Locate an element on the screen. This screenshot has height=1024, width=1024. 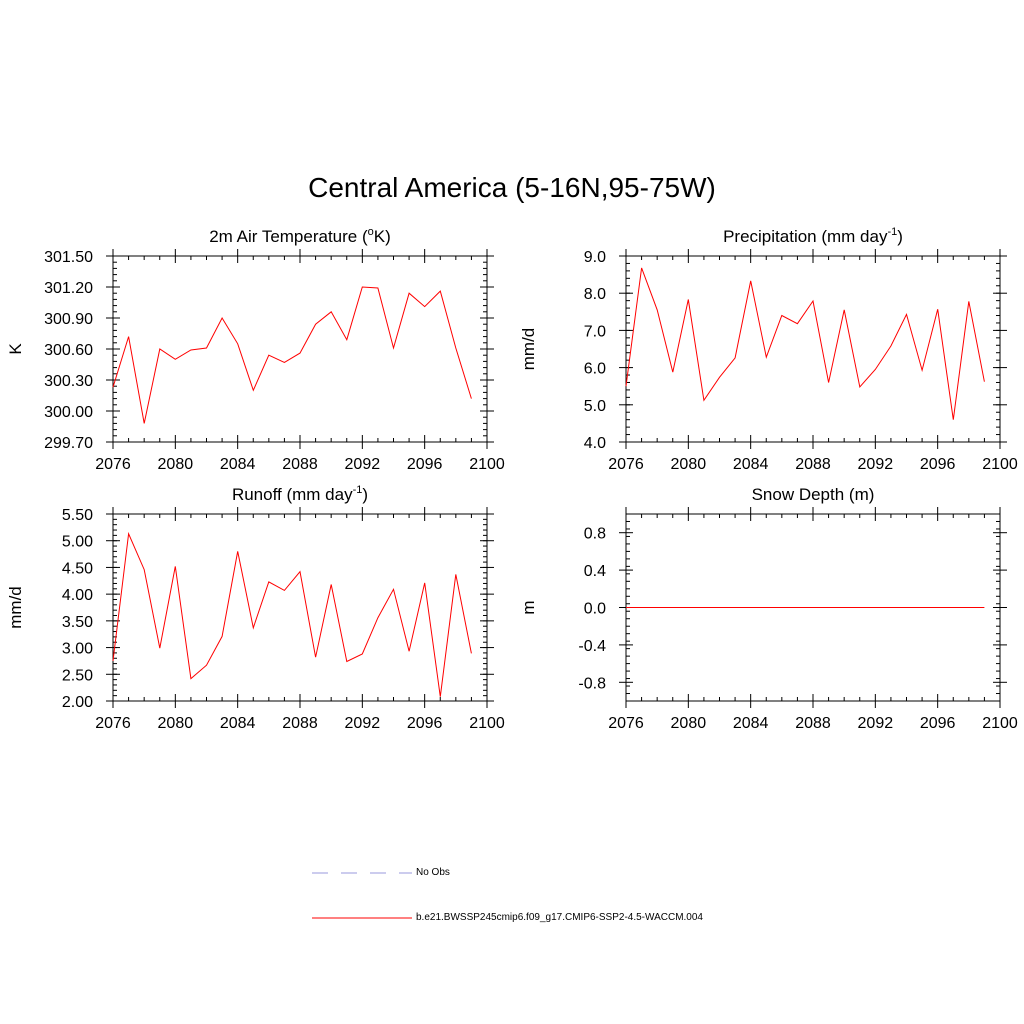
y-tick-label: 5.00 is located at coordinates (77, 542).